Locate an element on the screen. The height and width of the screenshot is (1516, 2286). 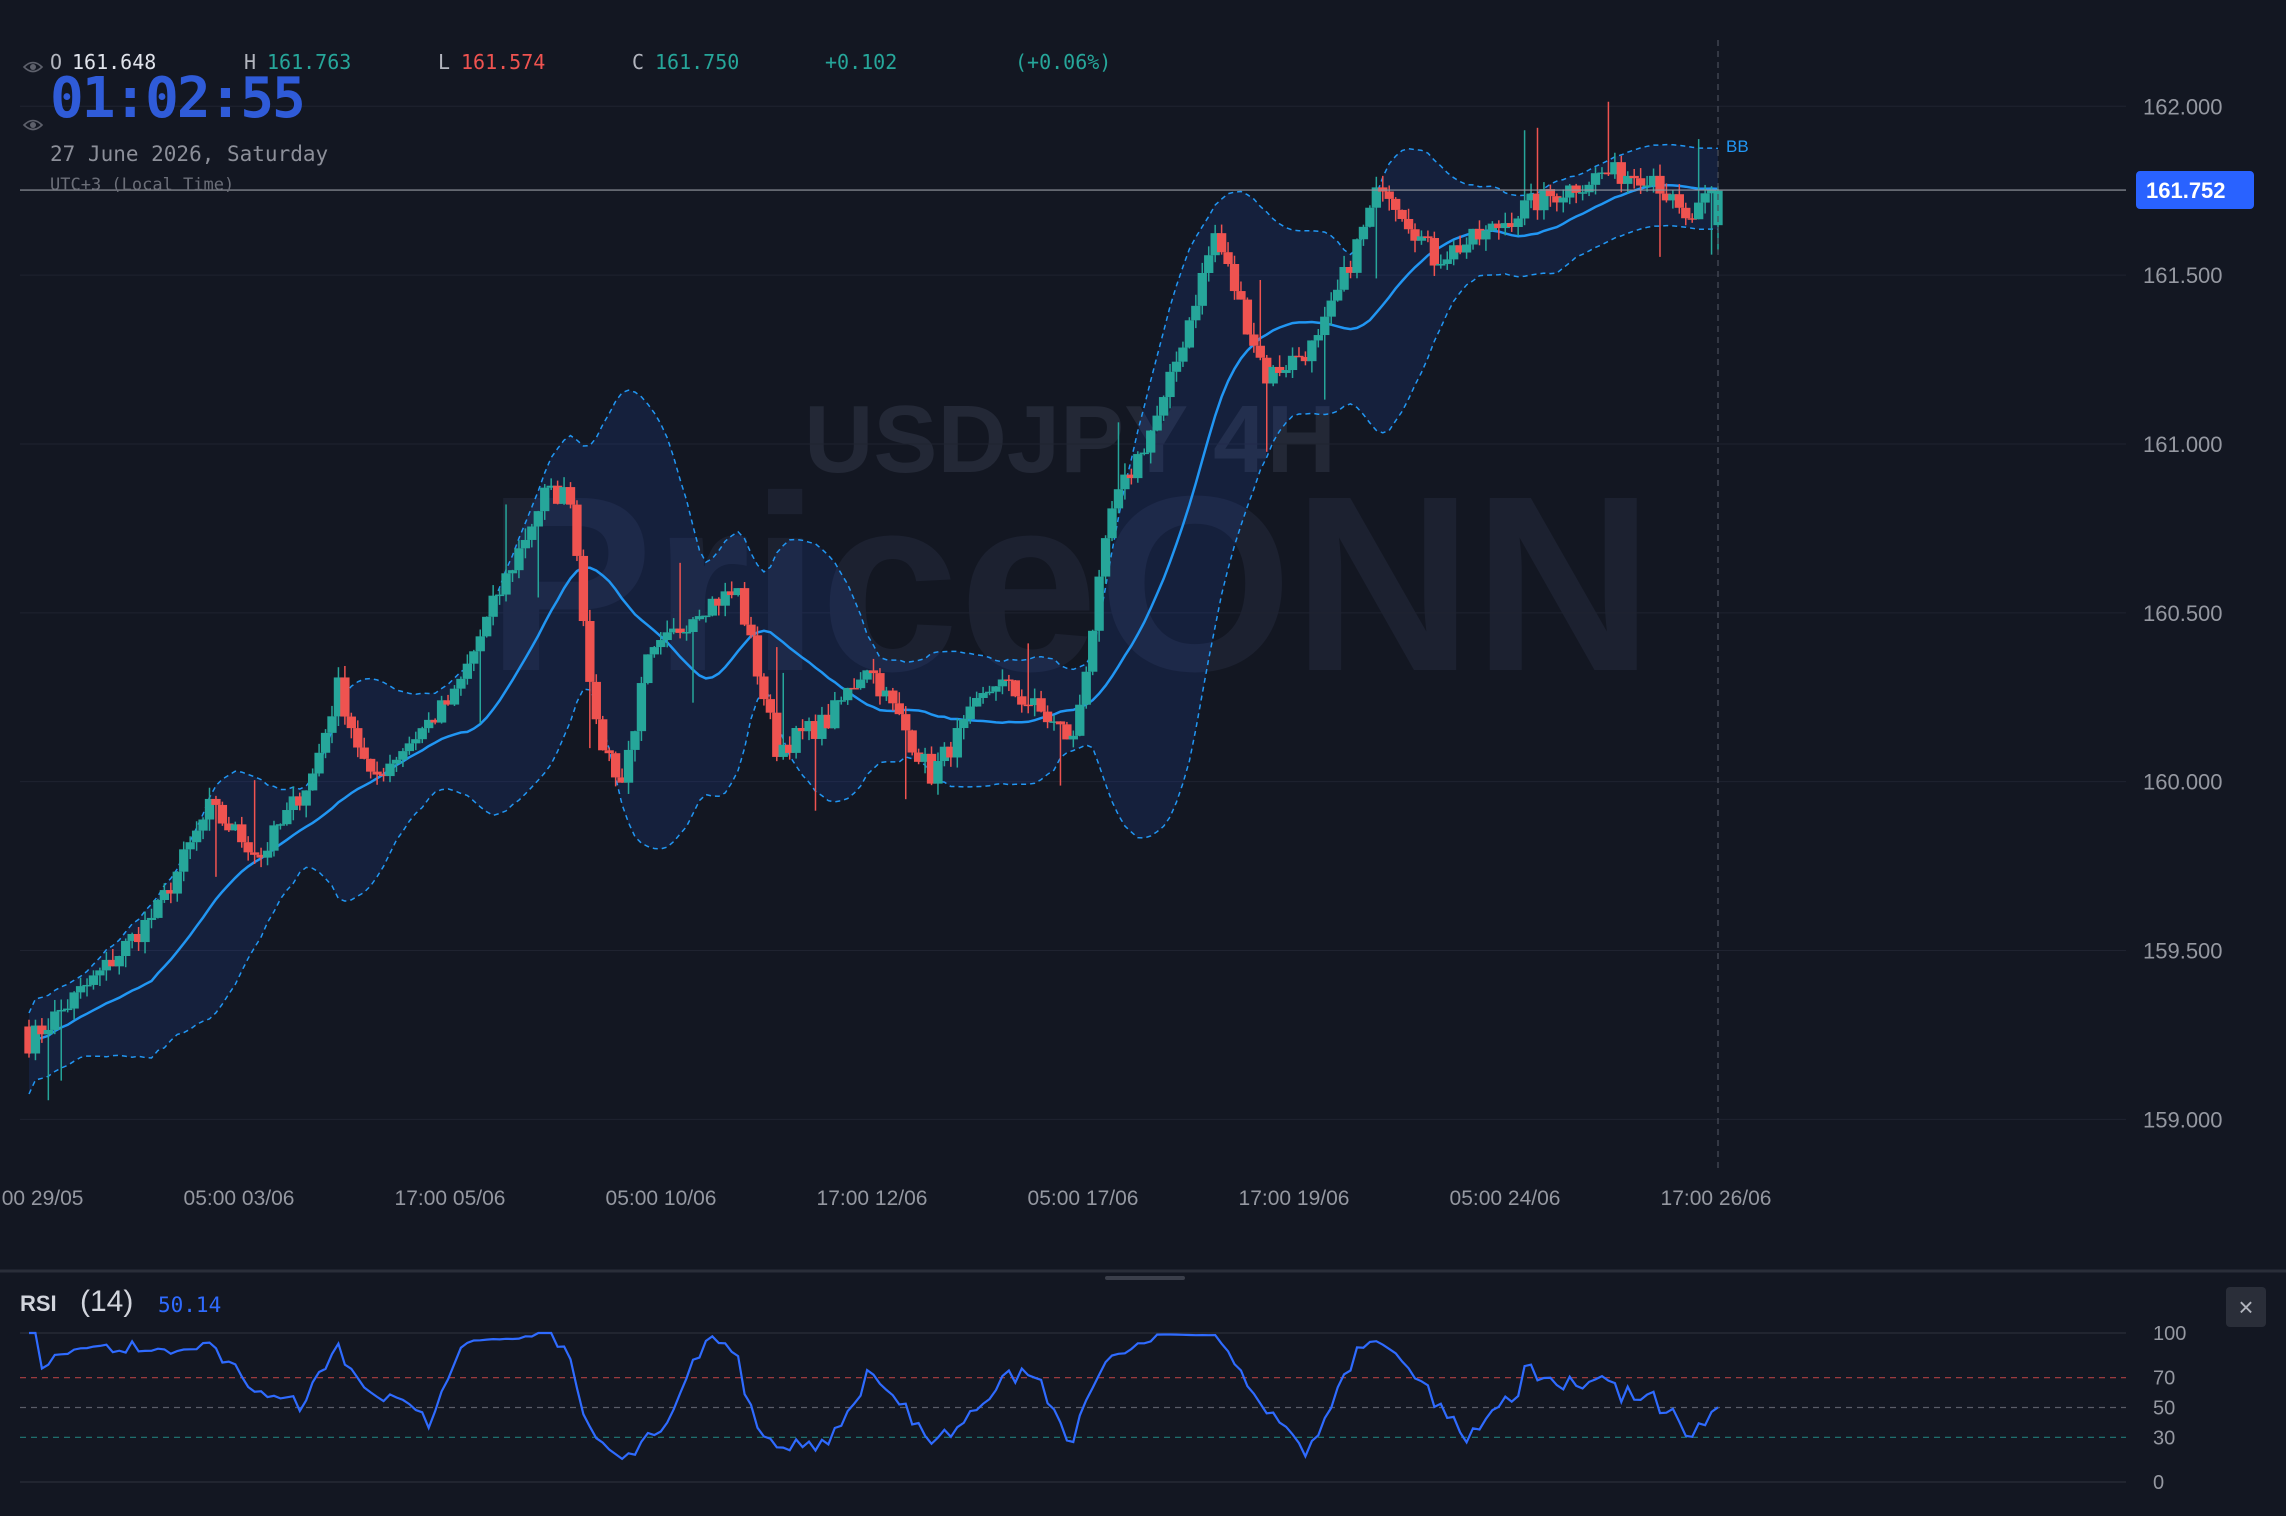
last-price-label: 161.752 is located at coordinates (2186, 190).